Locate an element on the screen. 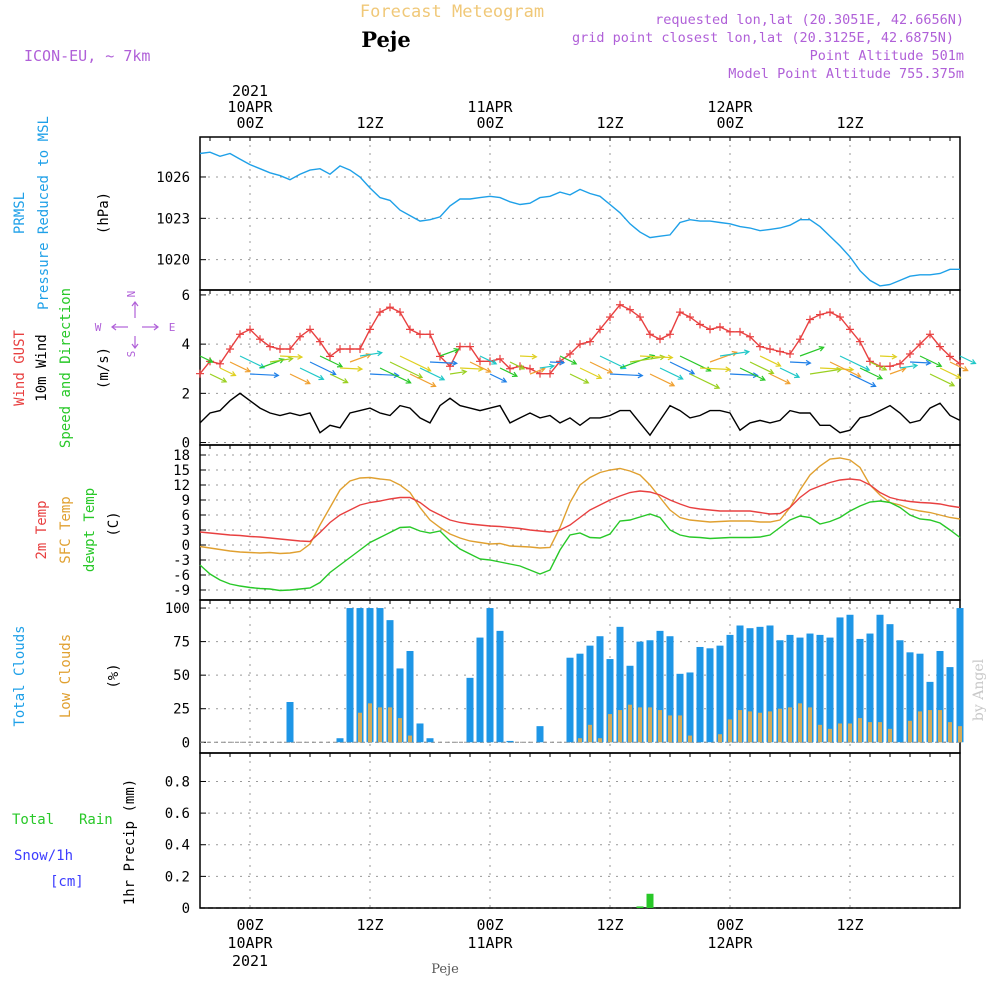  wind-10m-label: 10m Wind is located at coordinates (42, 367).